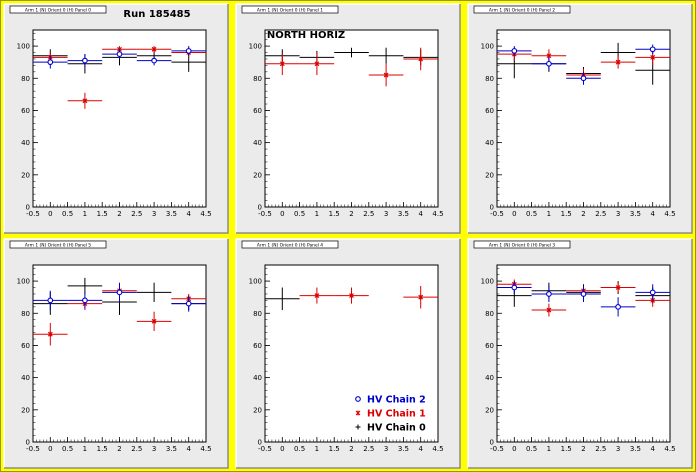 The width and height of the screenshot is (696, 472). I want to click on x-tick-label: 1.5, so click(334, 214).